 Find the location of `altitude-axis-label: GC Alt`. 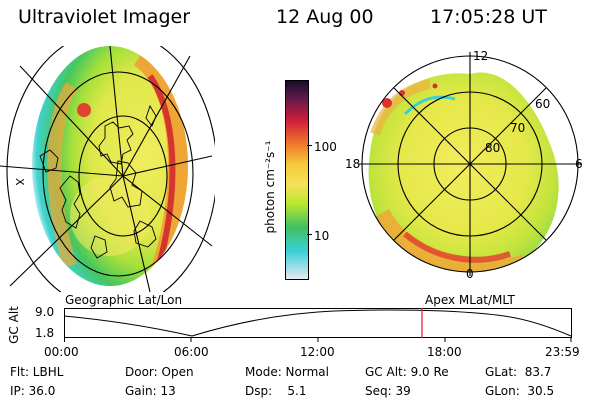

altitude-axis-label: GC Alt is located at coordinates (14, 325).